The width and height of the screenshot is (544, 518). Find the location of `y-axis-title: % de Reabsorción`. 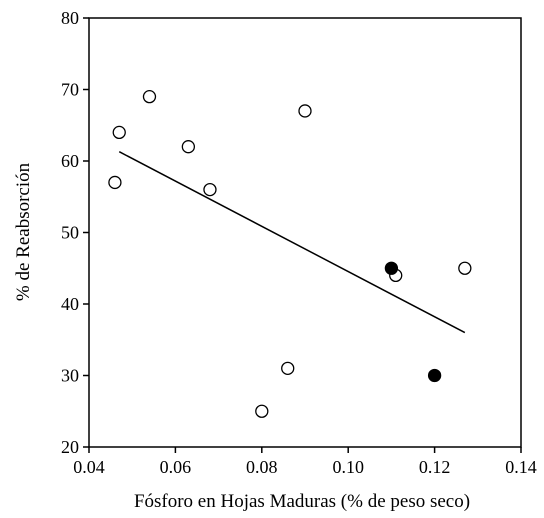

y-axis-title: % de Reabsorción is located at coordinates (23, 231).